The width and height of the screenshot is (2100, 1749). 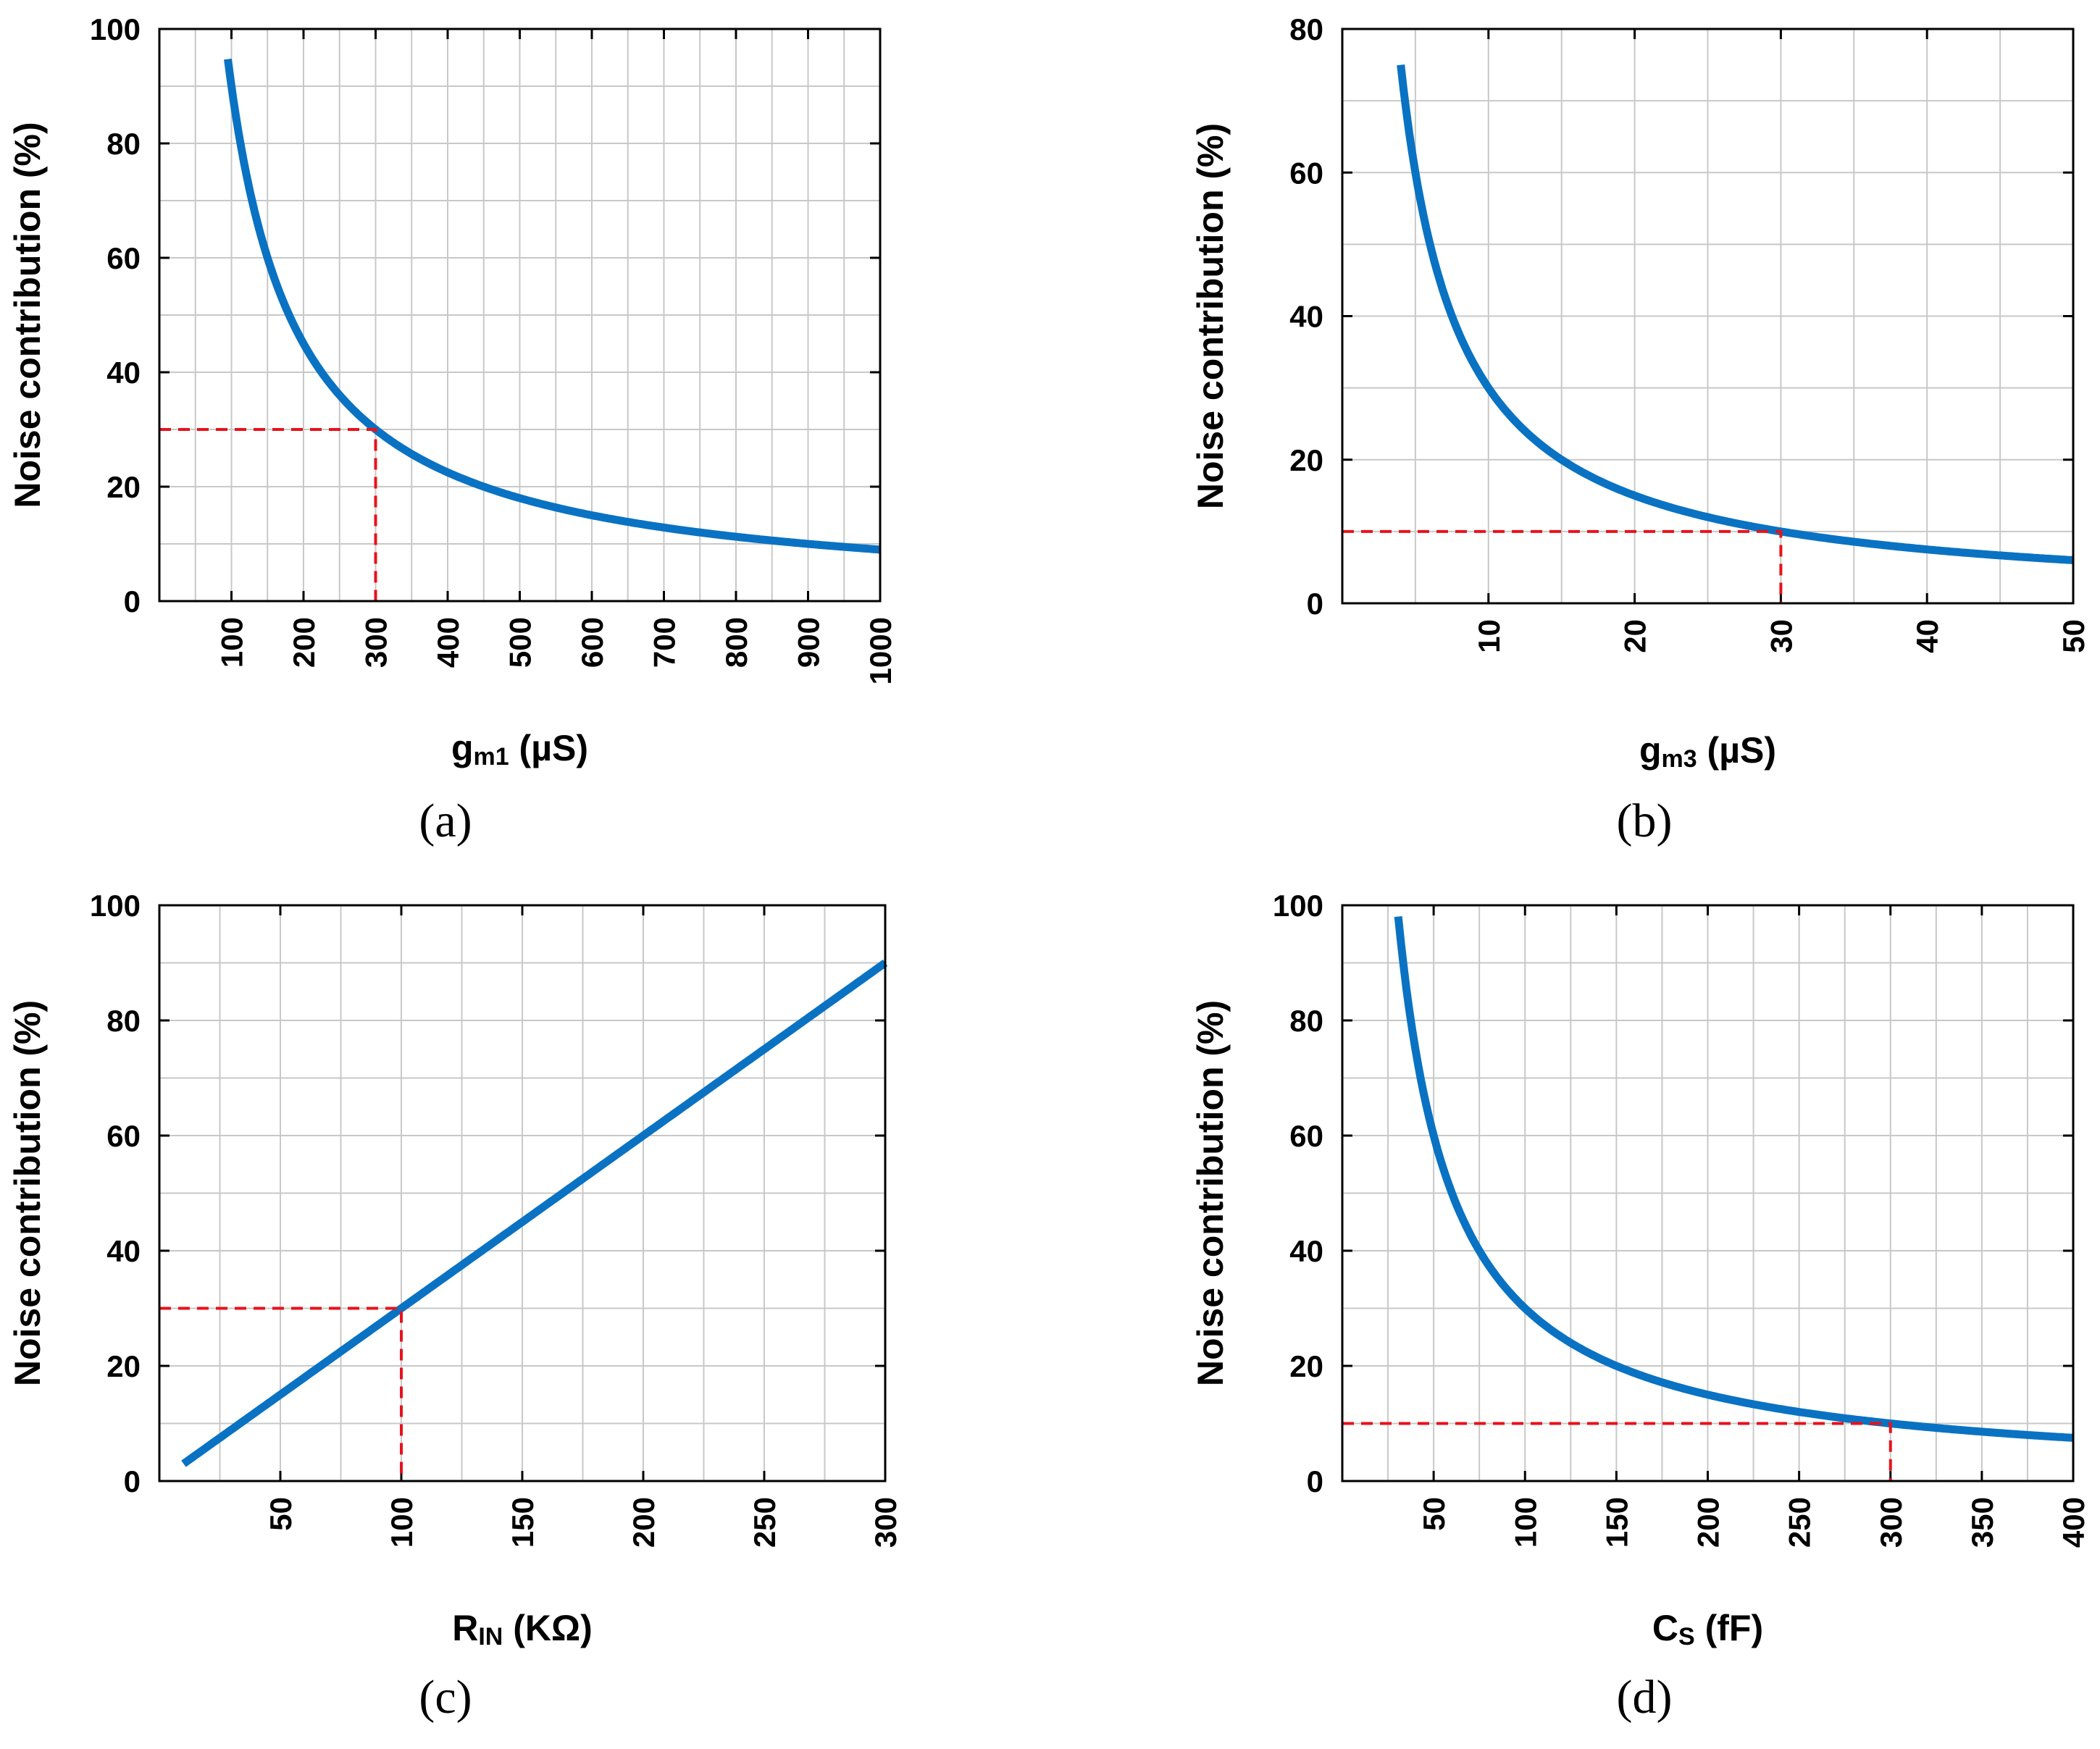 What do you see at coordinates (736, 642) in the screenshot?
I see `x-tick-label: 800` at bounding box center [736, 642].